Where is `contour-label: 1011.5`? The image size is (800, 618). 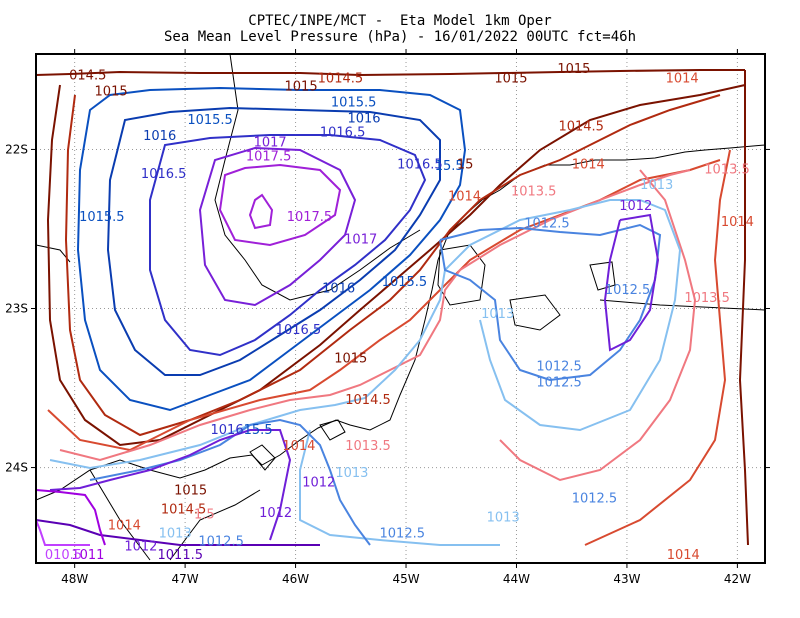 contour-label: 1011.5 is located at coordinates (181, 555).